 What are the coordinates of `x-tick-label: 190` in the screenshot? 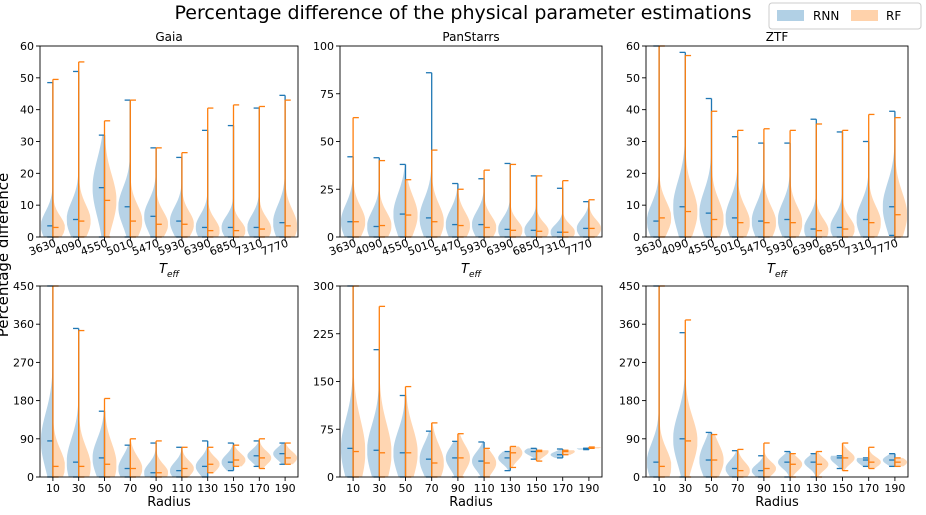 It's located at (285, 488).